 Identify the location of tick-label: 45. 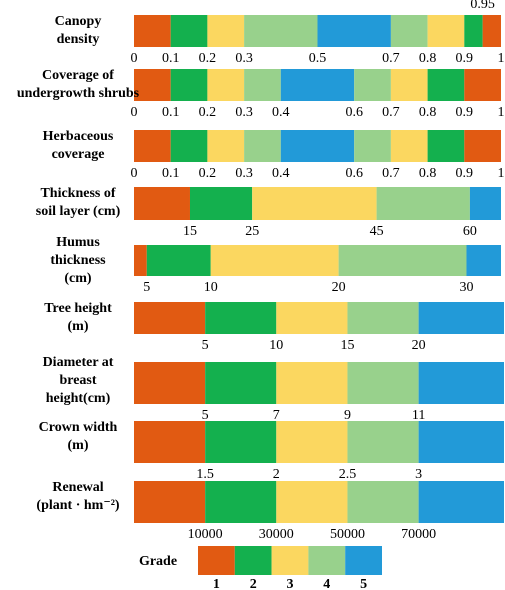
(377, 231).